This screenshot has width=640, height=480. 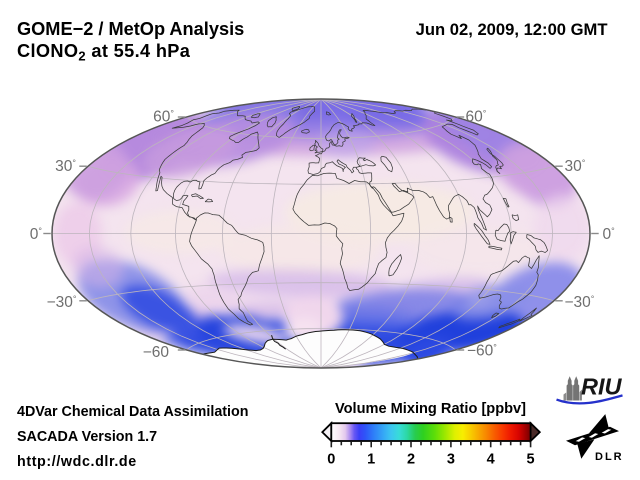 What do you see at coordinates (371, 460) in the screenshot?
I see `svg-text: 1` at bounding box center [371, 460].